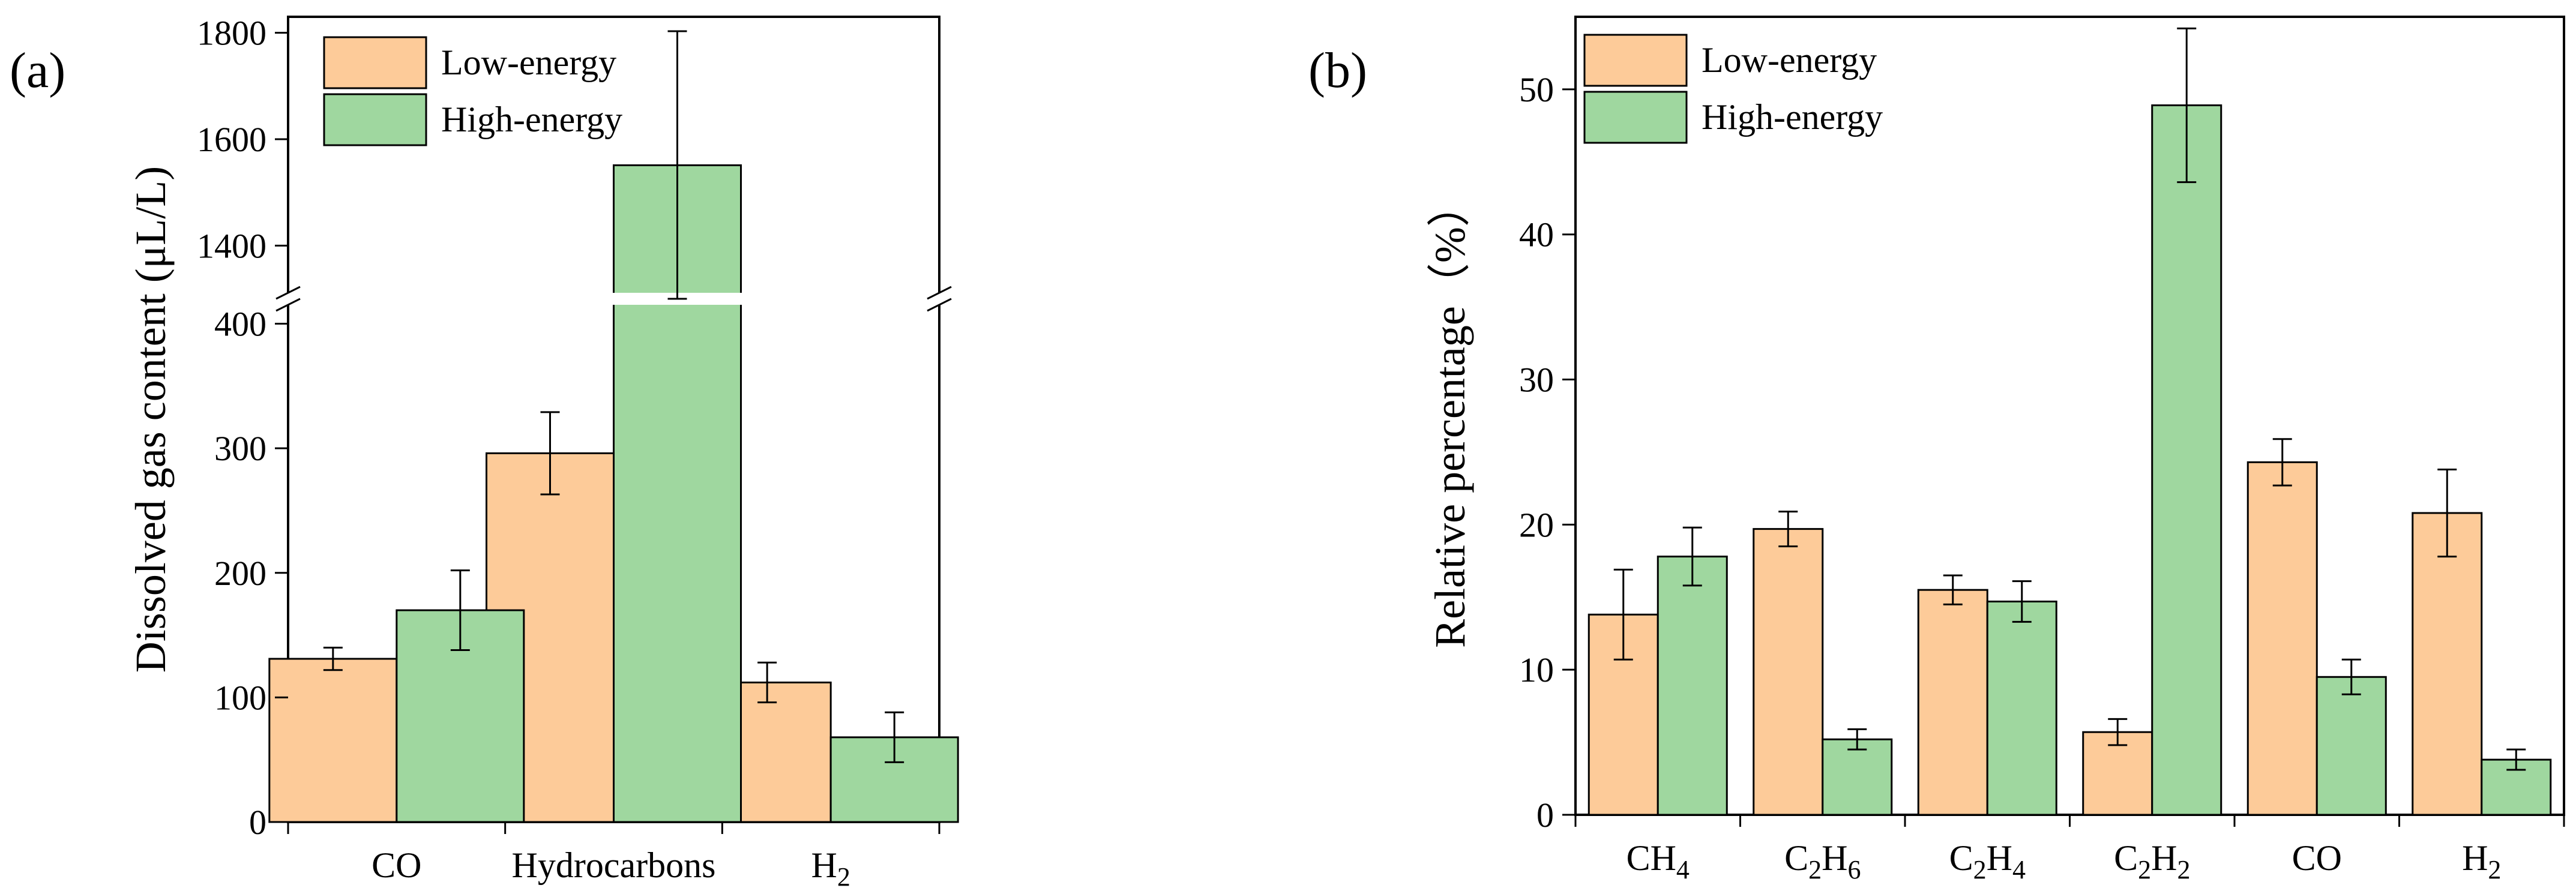 The width and height of the screenshot is (2576, 894). What do you see at coordinates (1536, 234) in the screenshot?
I see `y-tick-label: 40` at bounding box center [1536, 234].